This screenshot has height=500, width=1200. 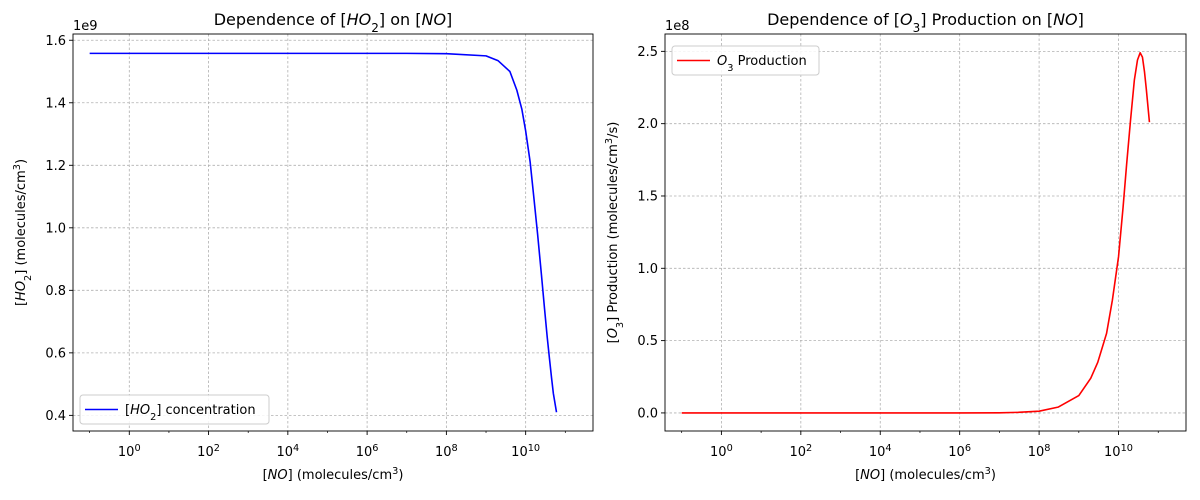 What do you see at coordinates (647, 52) in the screenshot?
I see `y-tick-label: 2.5` at bounding box center [647, 52].